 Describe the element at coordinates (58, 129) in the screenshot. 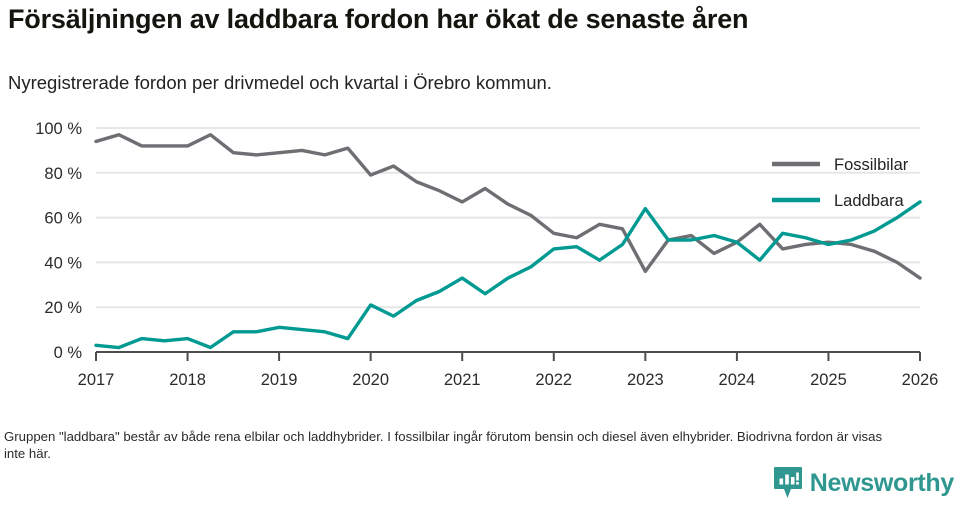

I see `y-tick-label: 100 %` at that location.